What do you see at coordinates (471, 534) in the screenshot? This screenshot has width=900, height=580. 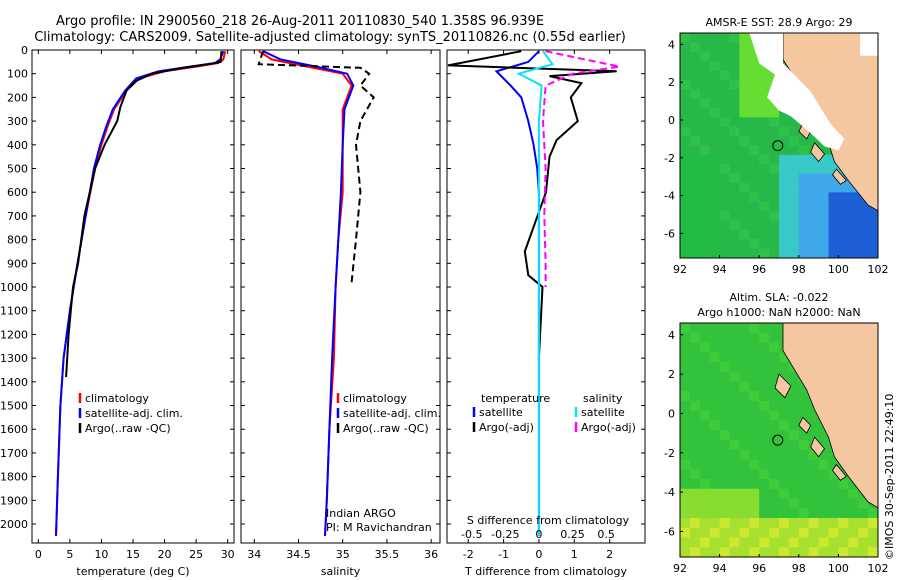 I see `s-tick-label: -0.5` at bounding box center [471, 534].